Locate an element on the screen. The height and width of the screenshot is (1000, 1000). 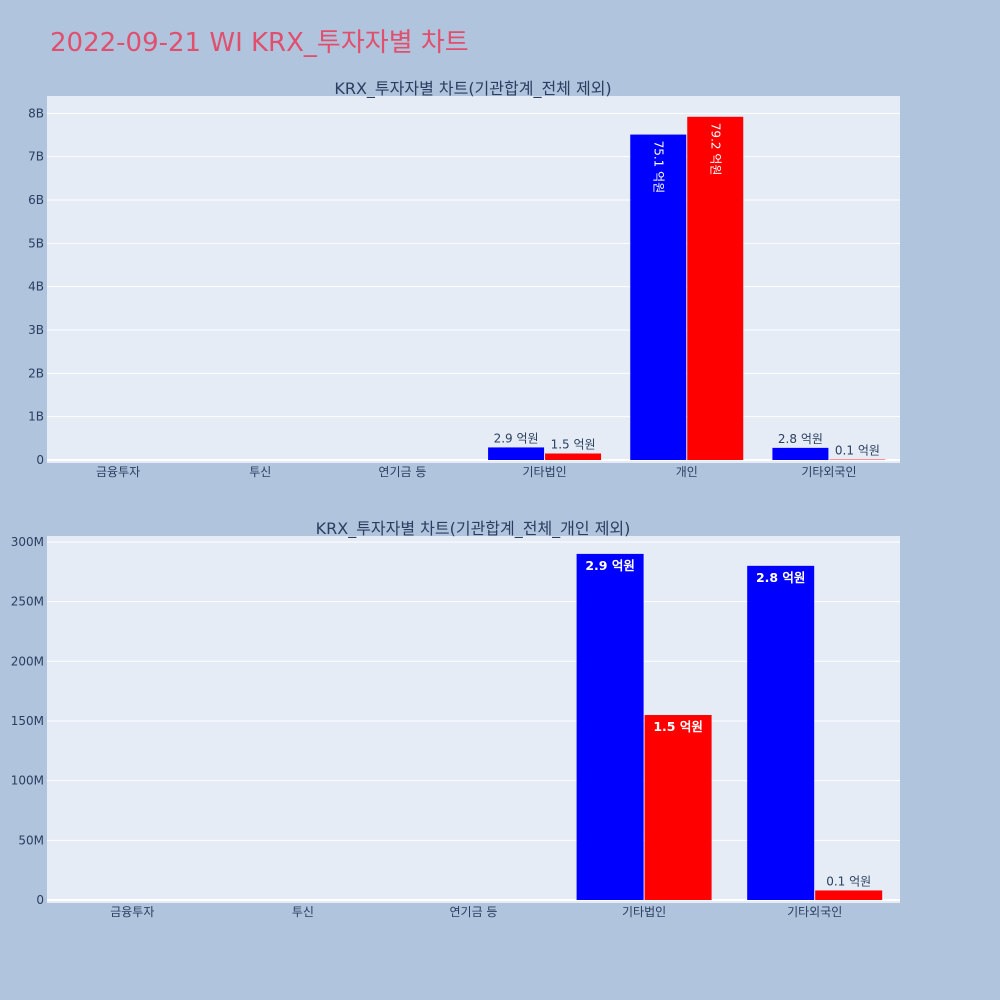
y-tick-label: 6B is located at coordinates (36, 200).